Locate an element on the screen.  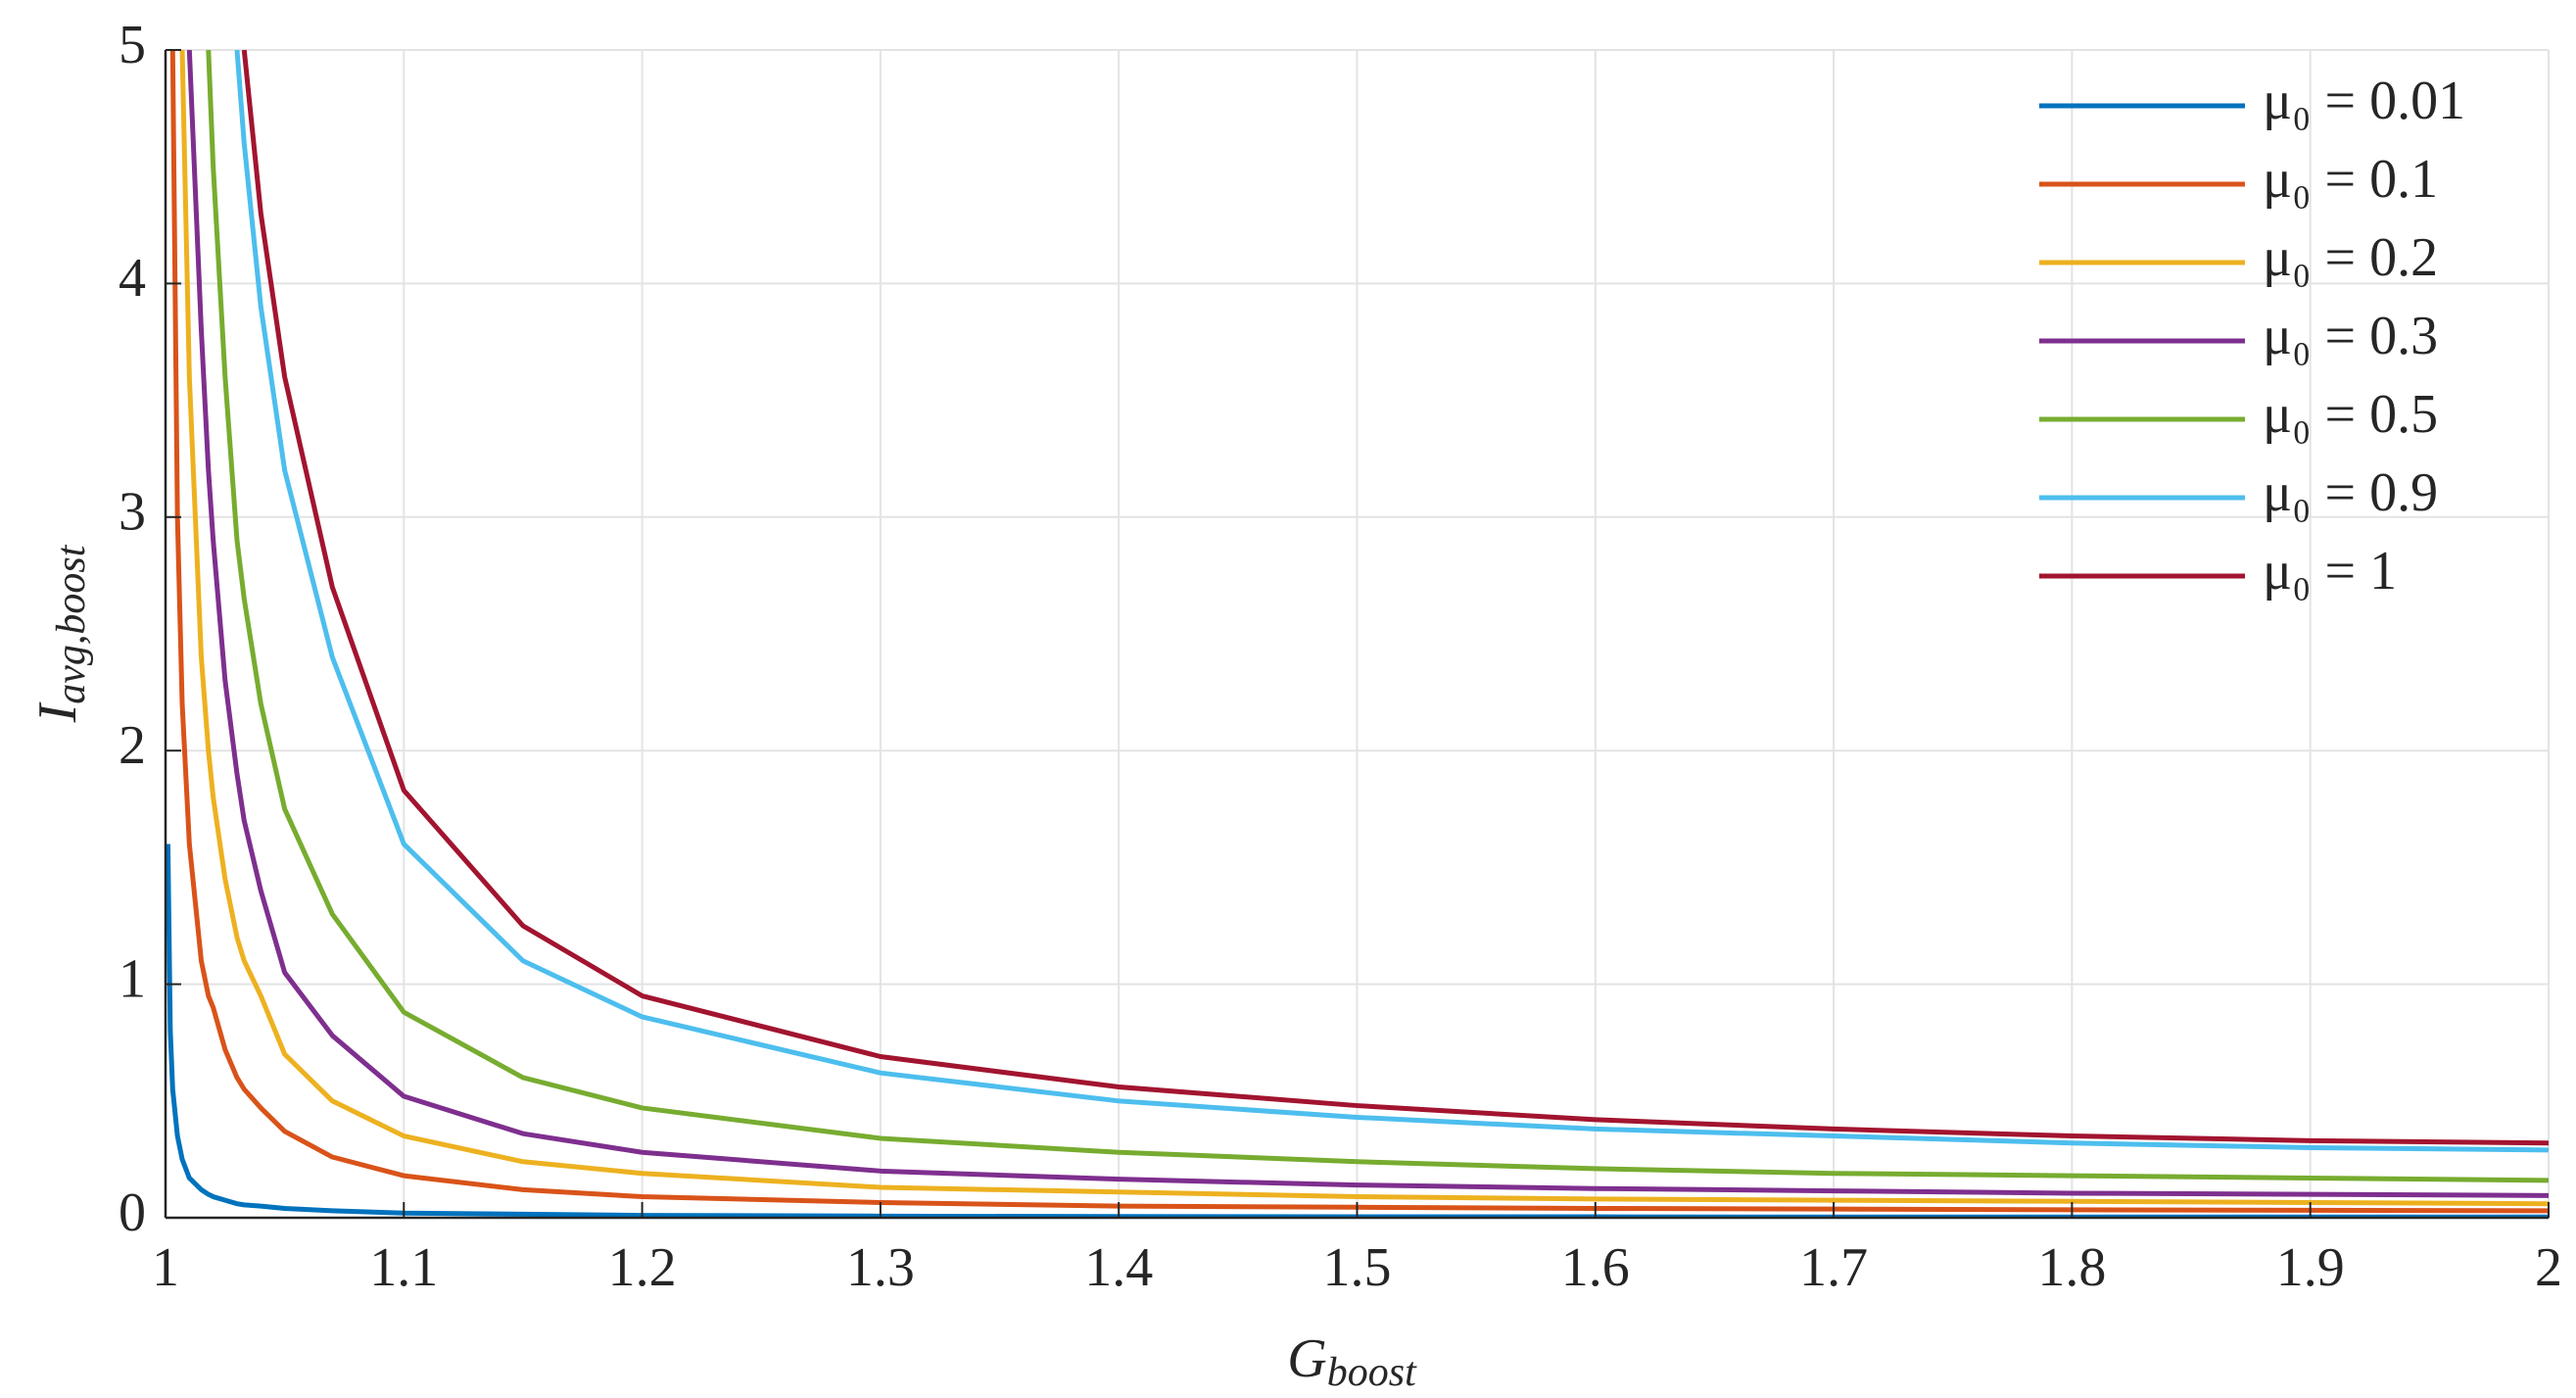
x-tick-label: 1.6 is located at coordinates (1595, 1267).